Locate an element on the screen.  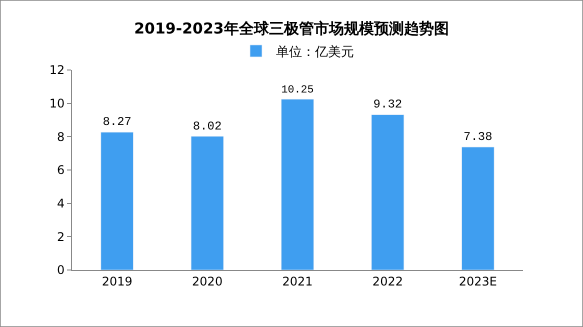
x-tick-label: 2022 is located at coordinates (387, 281).